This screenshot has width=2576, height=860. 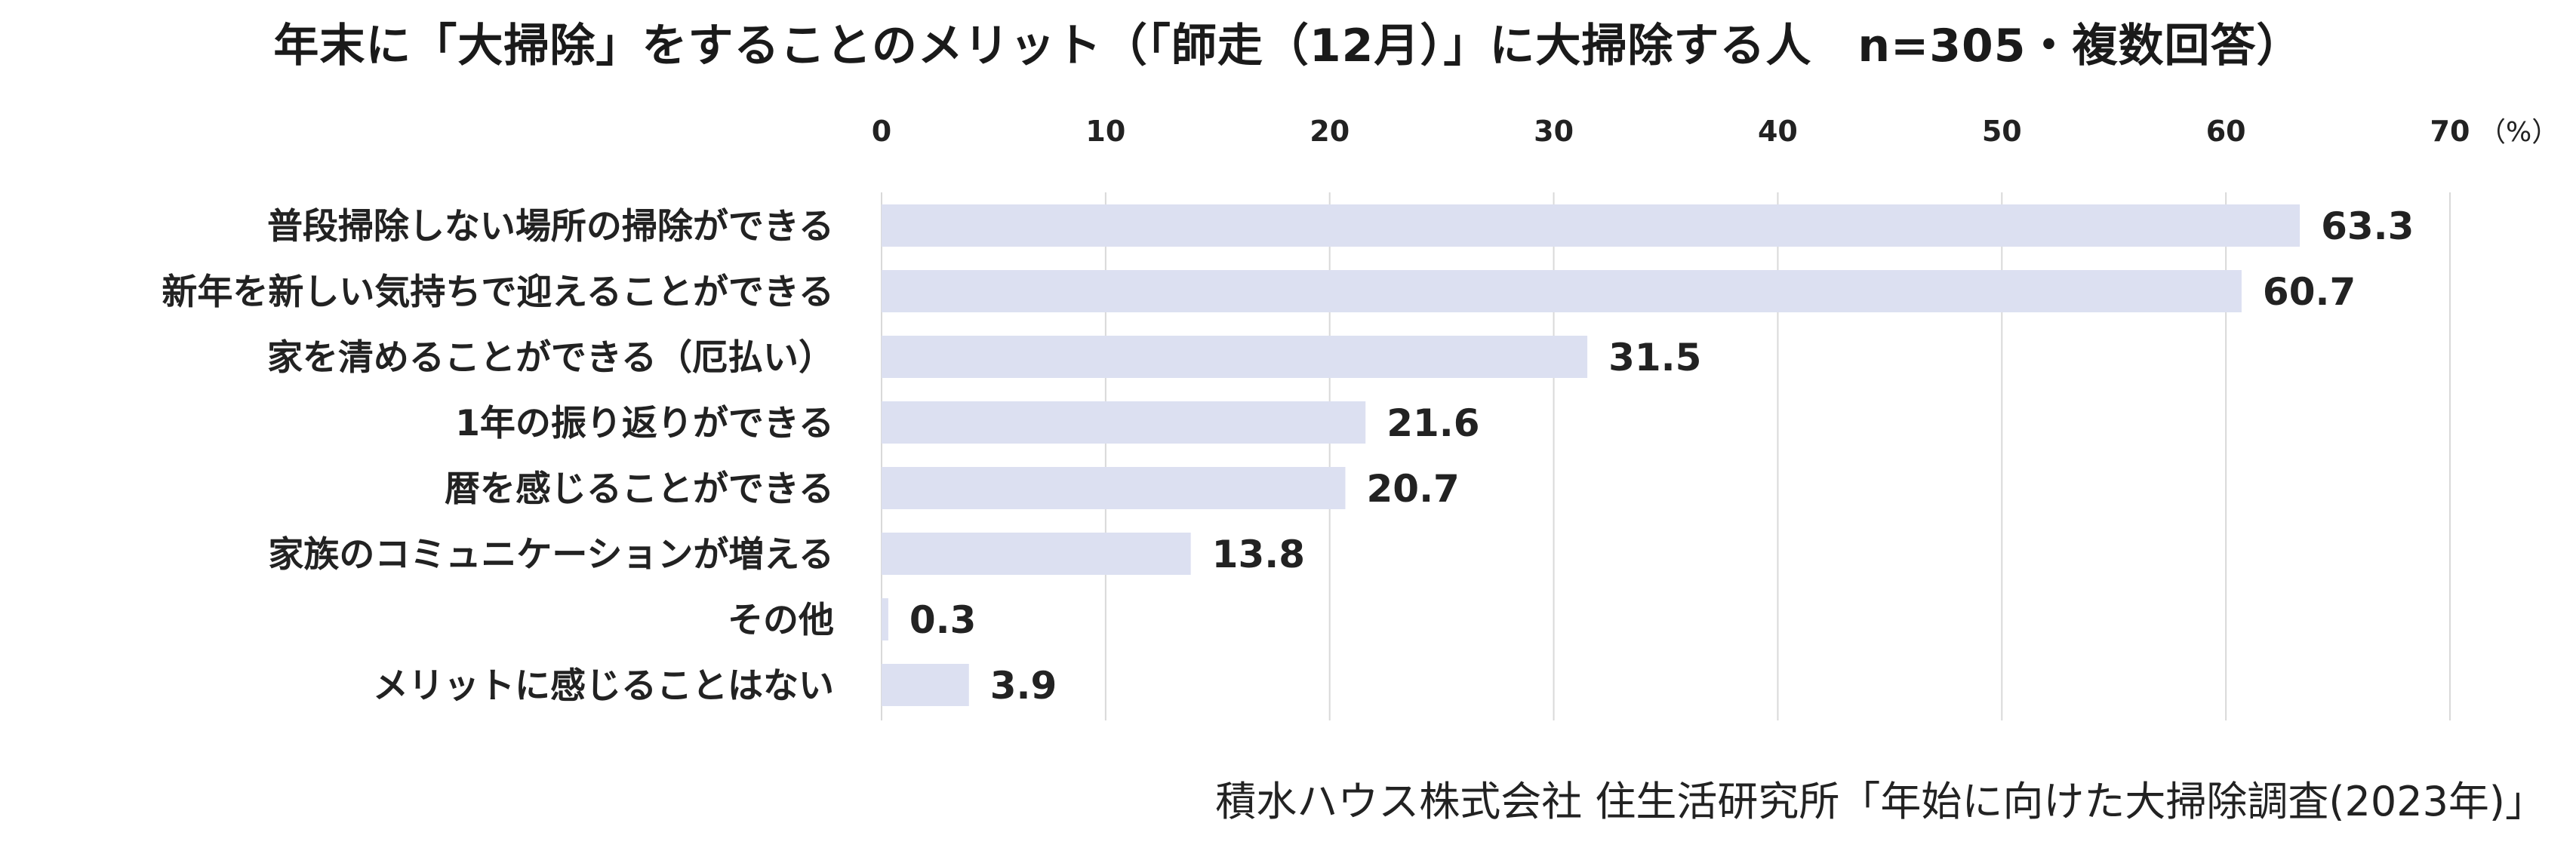 I want to click on x-tick-label: 50, so click(x=2002, y=131).